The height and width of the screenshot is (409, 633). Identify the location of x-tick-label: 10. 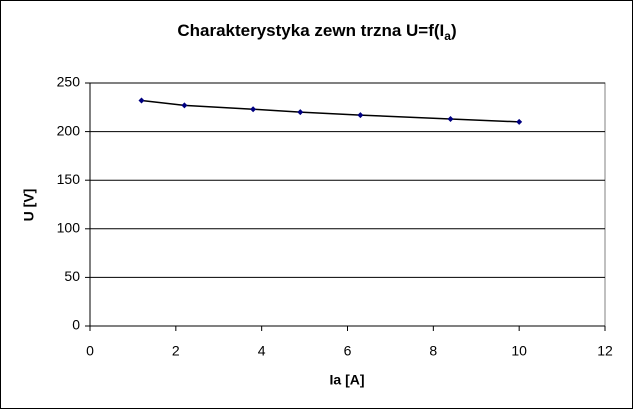
(519, 351).